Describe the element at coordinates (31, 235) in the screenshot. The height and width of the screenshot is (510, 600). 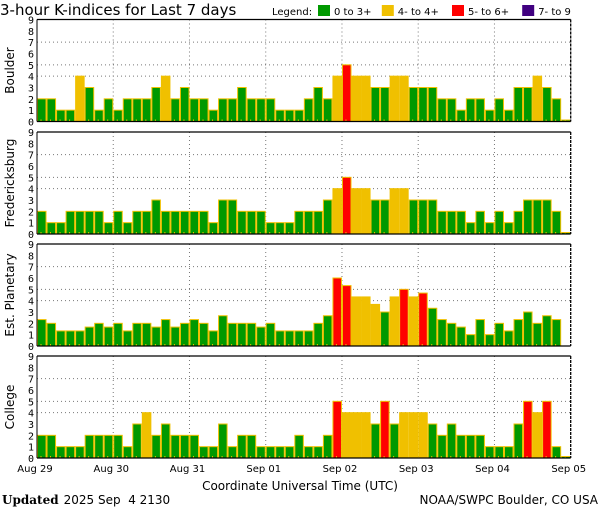
I see `y-tick-label: 0` at that location.